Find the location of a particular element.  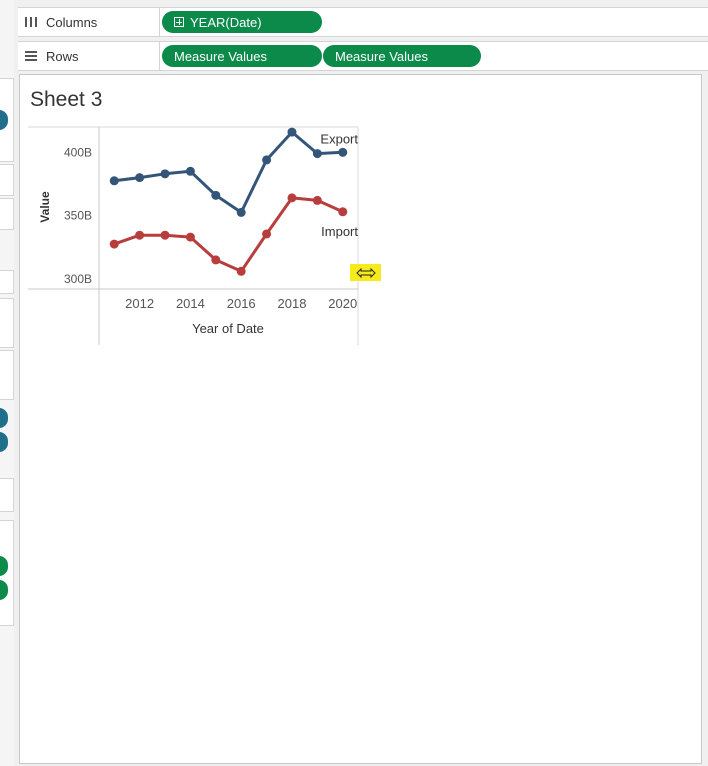

left-panel-edge is located at coordinates (7, 383).